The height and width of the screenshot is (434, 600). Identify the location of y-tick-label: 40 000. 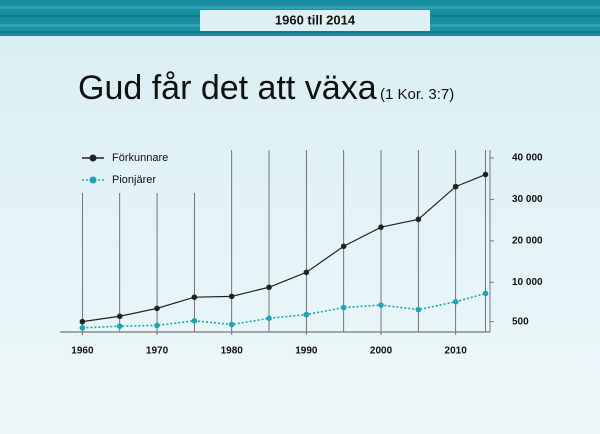
(527, 158).